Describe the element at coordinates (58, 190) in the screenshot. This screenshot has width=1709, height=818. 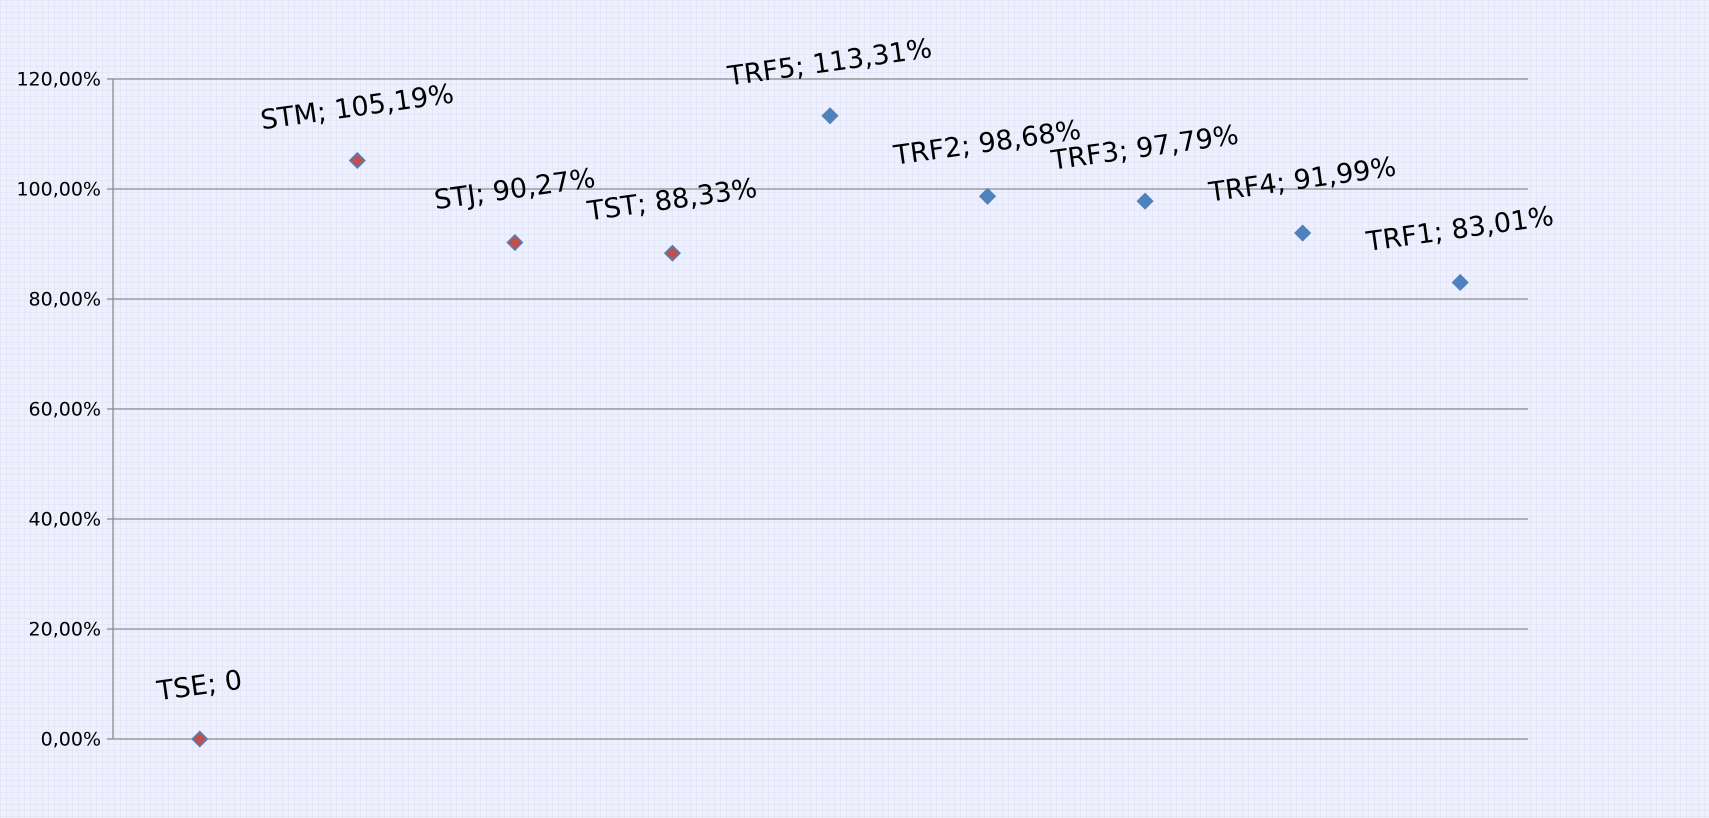
I see `y-tick-label: 100,00%` at that location.